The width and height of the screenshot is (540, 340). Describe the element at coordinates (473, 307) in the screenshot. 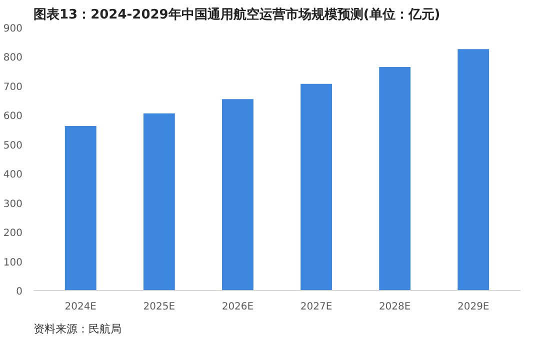

I see `x-tick-label: 2029E` at that location.